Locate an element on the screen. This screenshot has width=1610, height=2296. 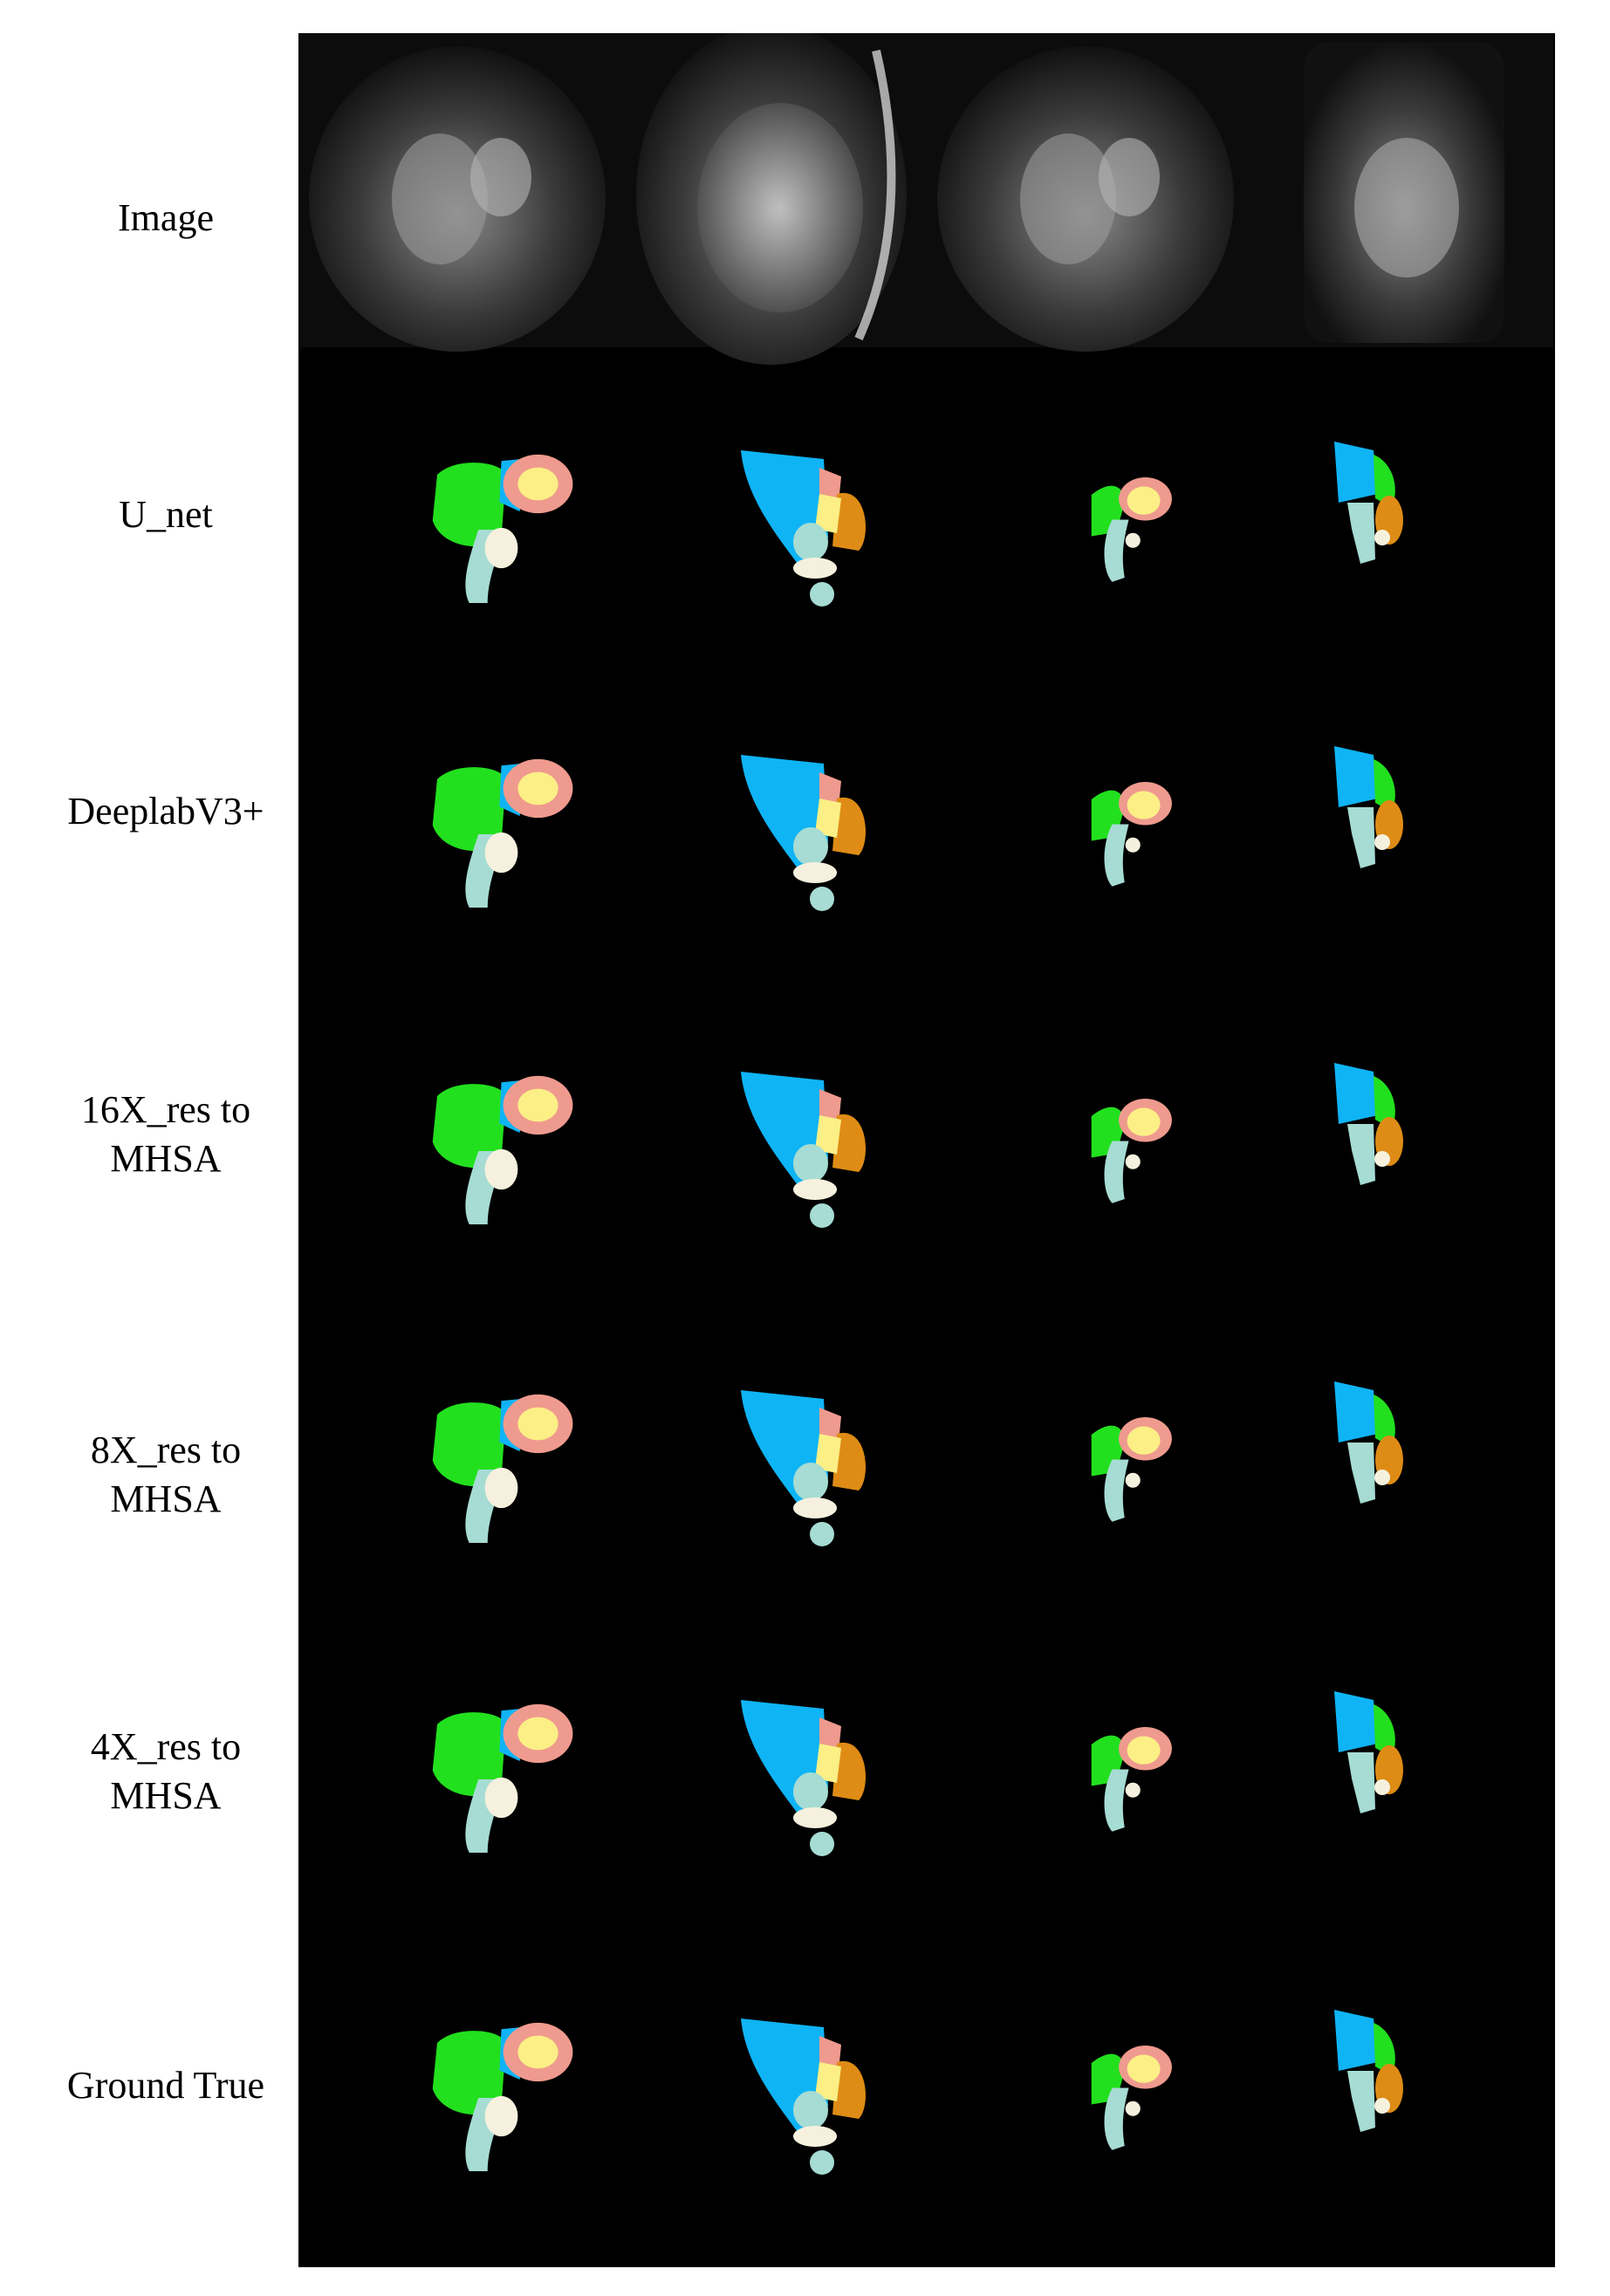
row-label-3: DeeplabV3+ is located at coordinates (166, 812).